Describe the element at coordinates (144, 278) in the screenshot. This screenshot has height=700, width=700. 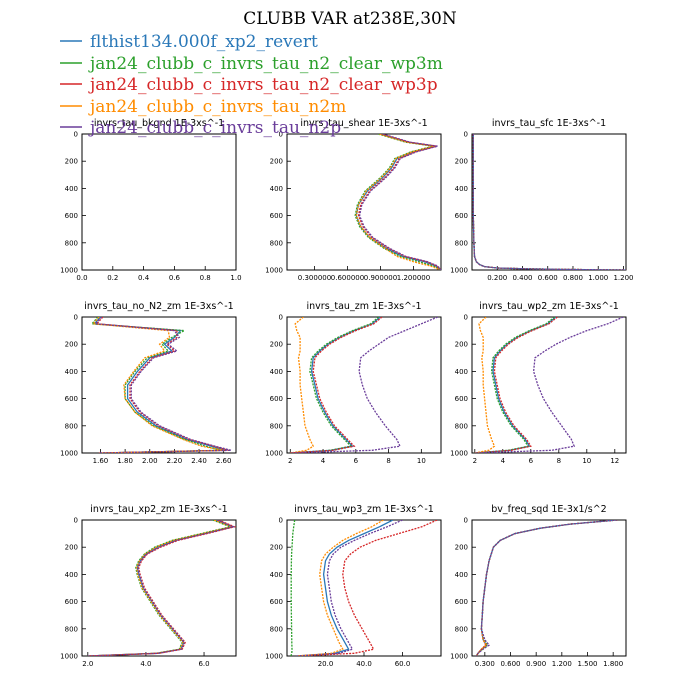
I see `x-tick-label: 0.4` at that location.